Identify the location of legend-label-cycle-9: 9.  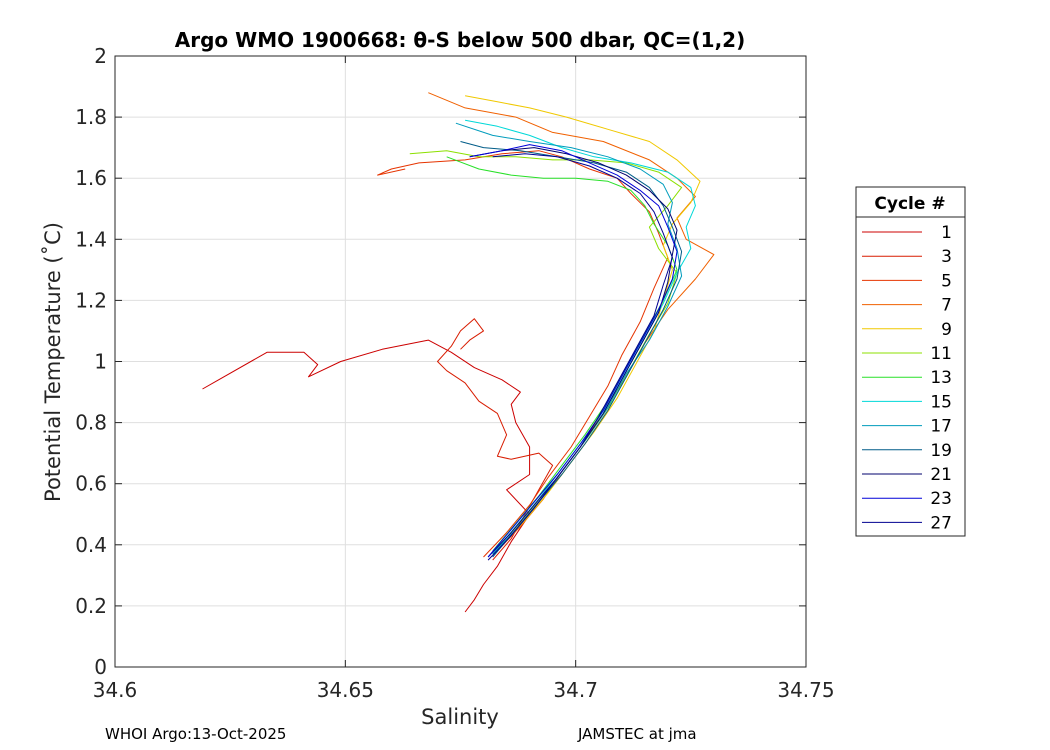
(946, 330).